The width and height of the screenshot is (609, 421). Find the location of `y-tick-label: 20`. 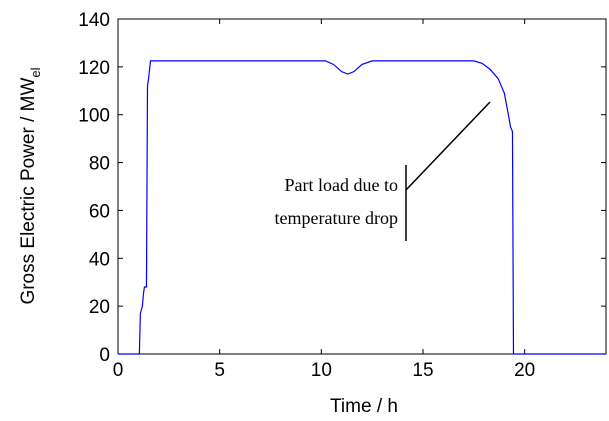

y-tick-label: 20 is located at coordinates (99, 307).